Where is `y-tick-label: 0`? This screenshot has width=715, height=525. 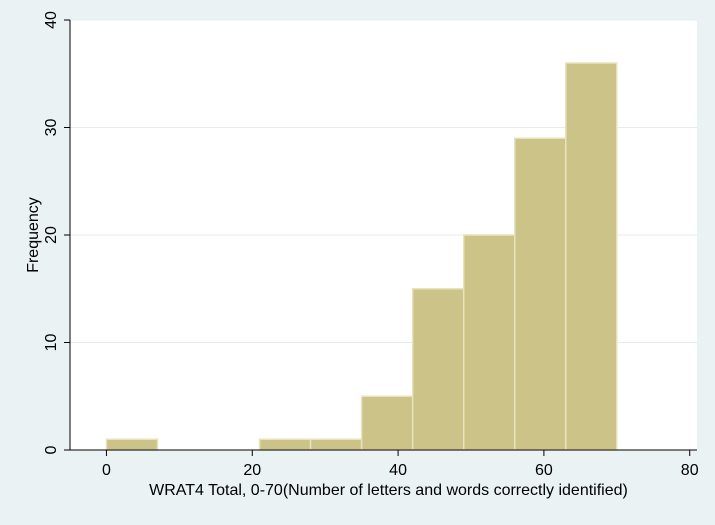 y-tick-label: 0 is located at coordinates (51, 449).